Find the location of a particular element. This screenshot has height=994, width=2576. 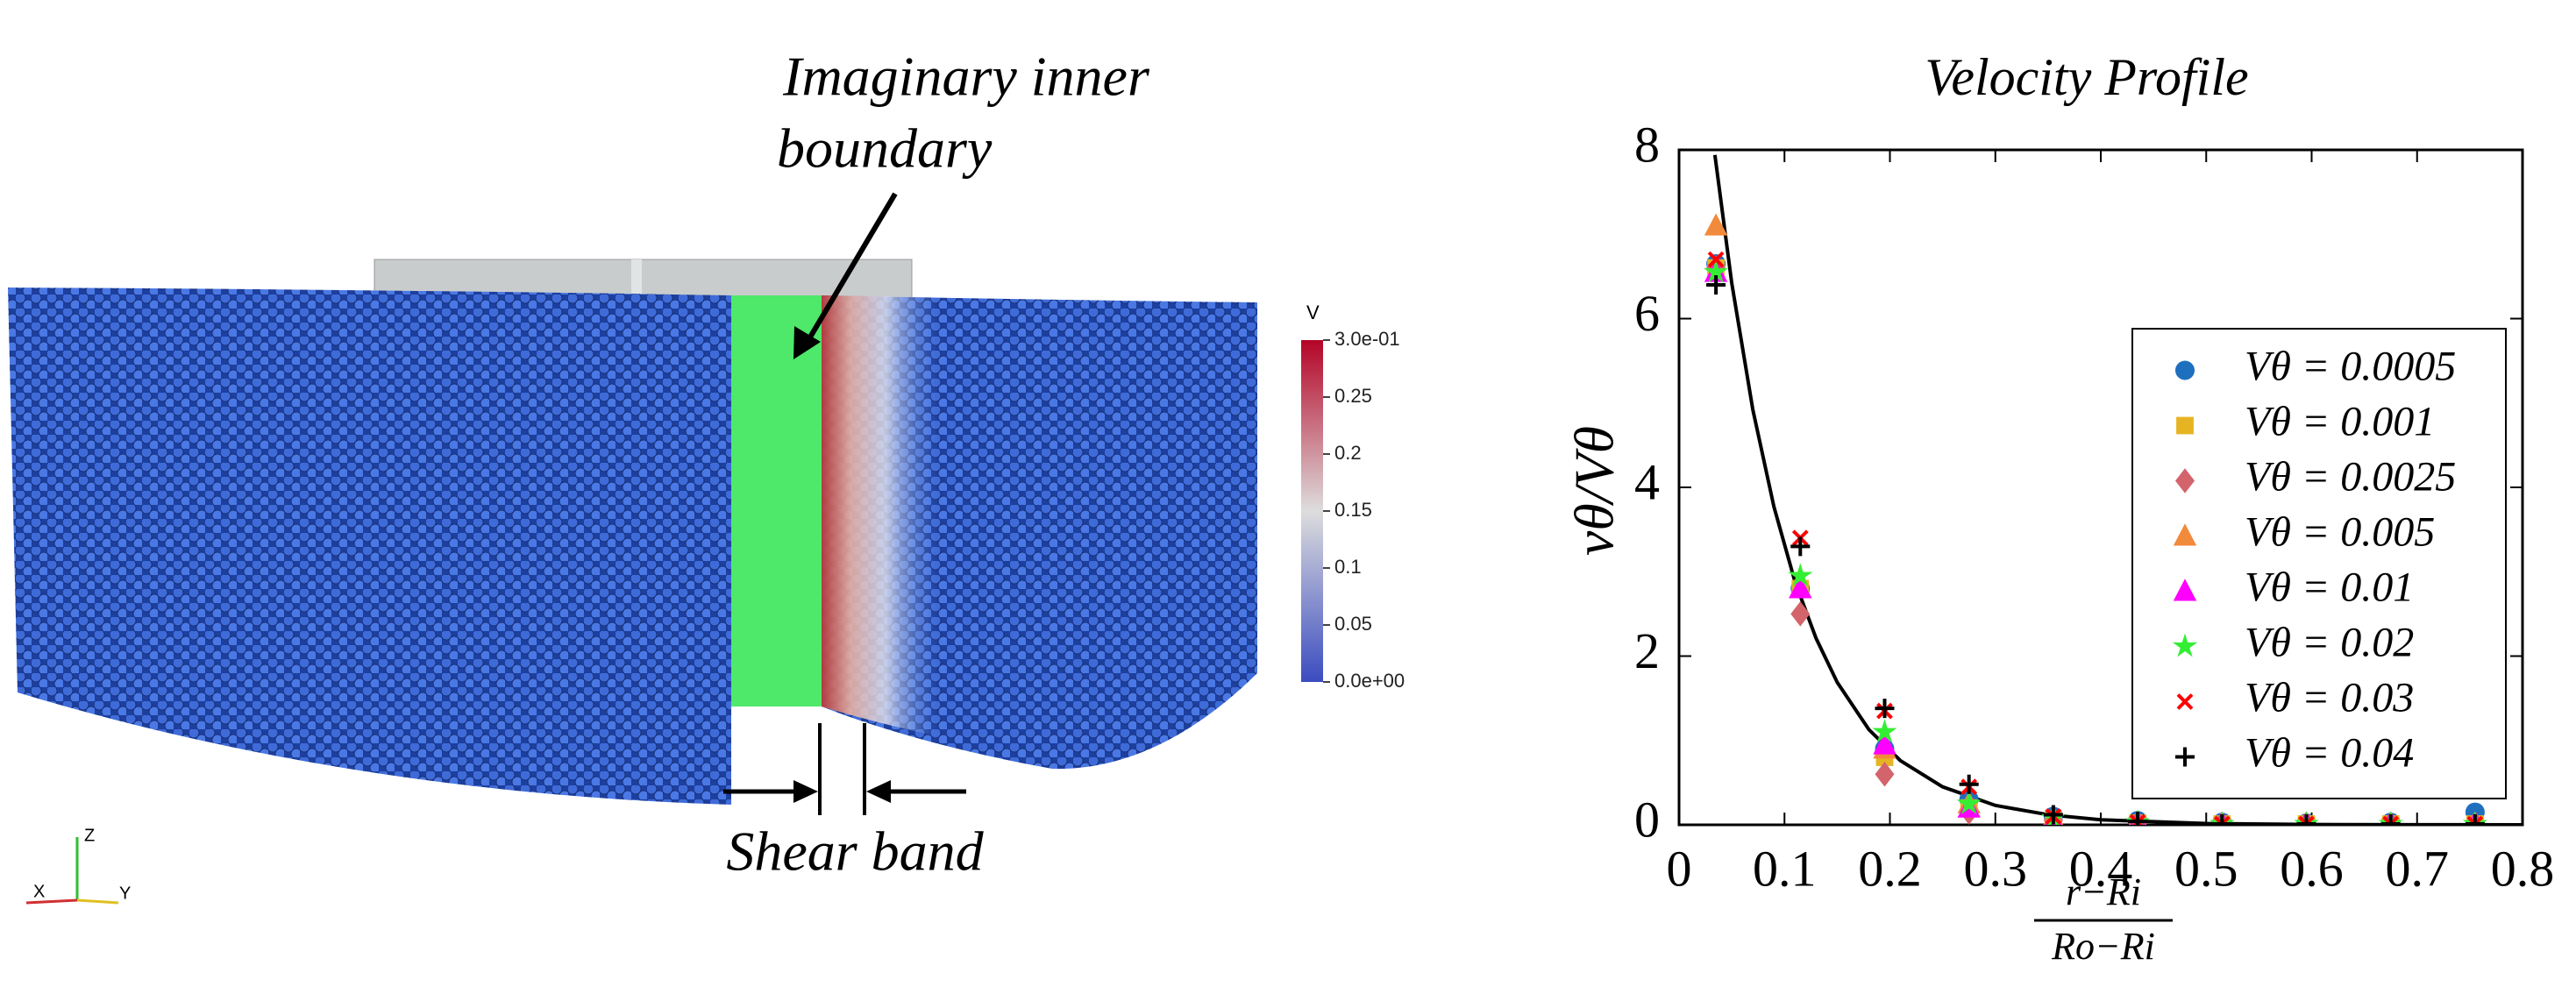

y-tick-label: 6 is located at coordinates (1647, 314).